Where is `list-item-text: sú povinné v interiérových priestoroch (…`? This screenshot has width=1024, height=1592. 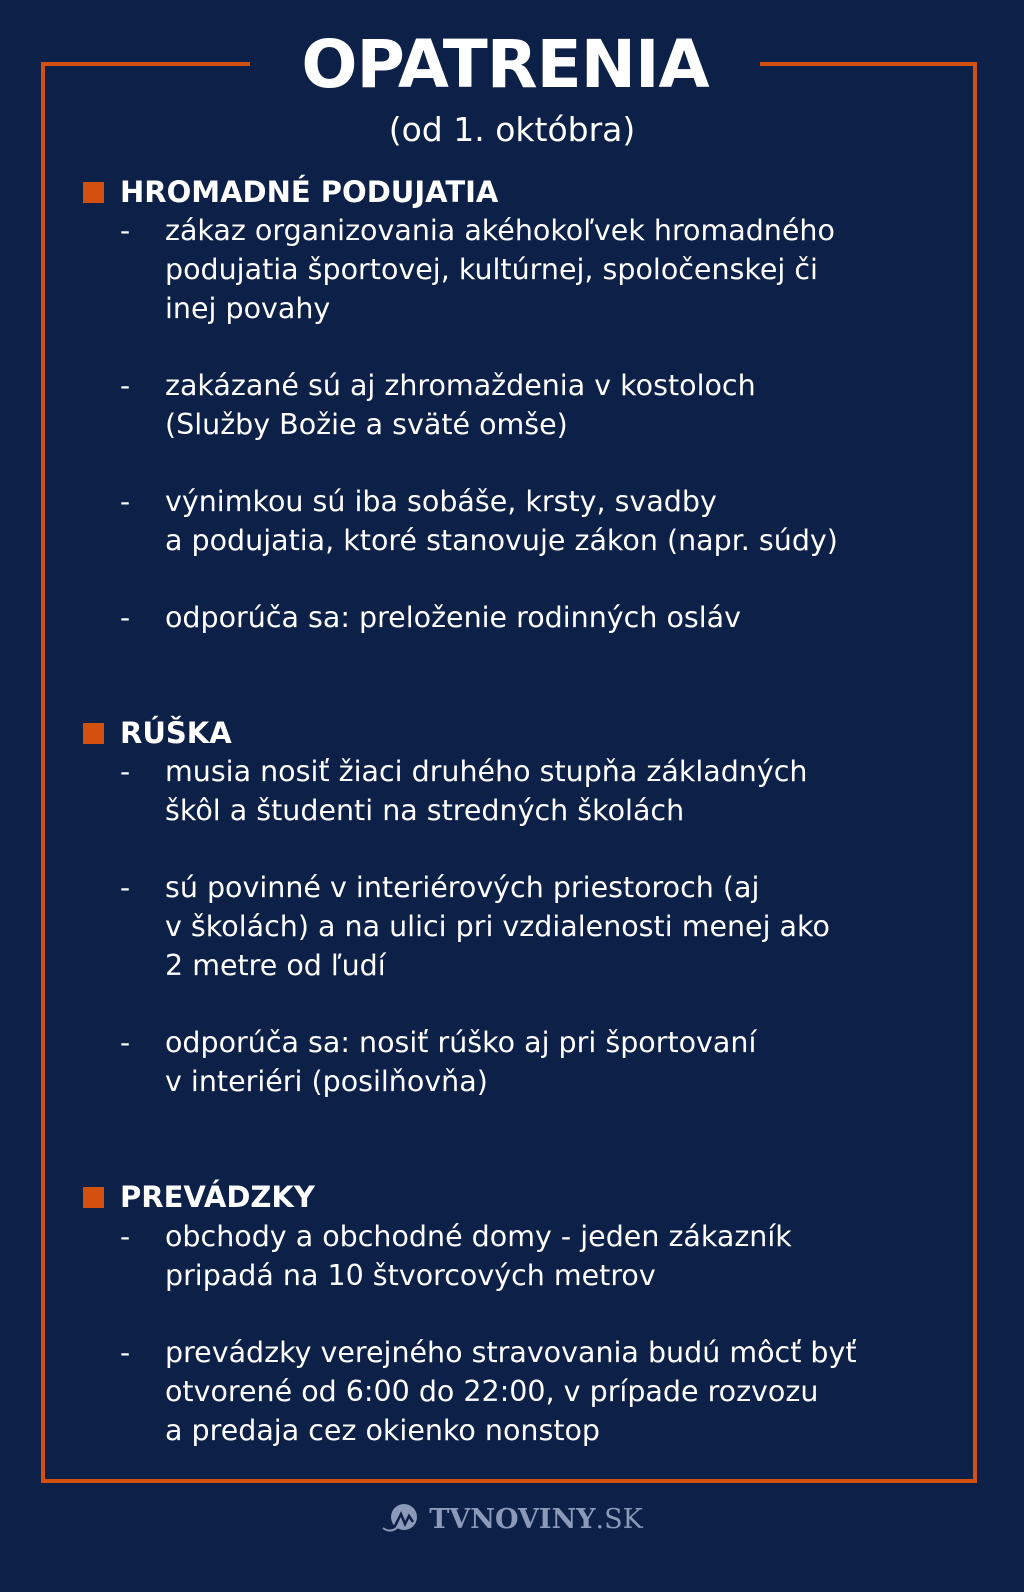
list-item-text: sú povinné v interiérových priestoroch (… is located at coordinates (497, 926).